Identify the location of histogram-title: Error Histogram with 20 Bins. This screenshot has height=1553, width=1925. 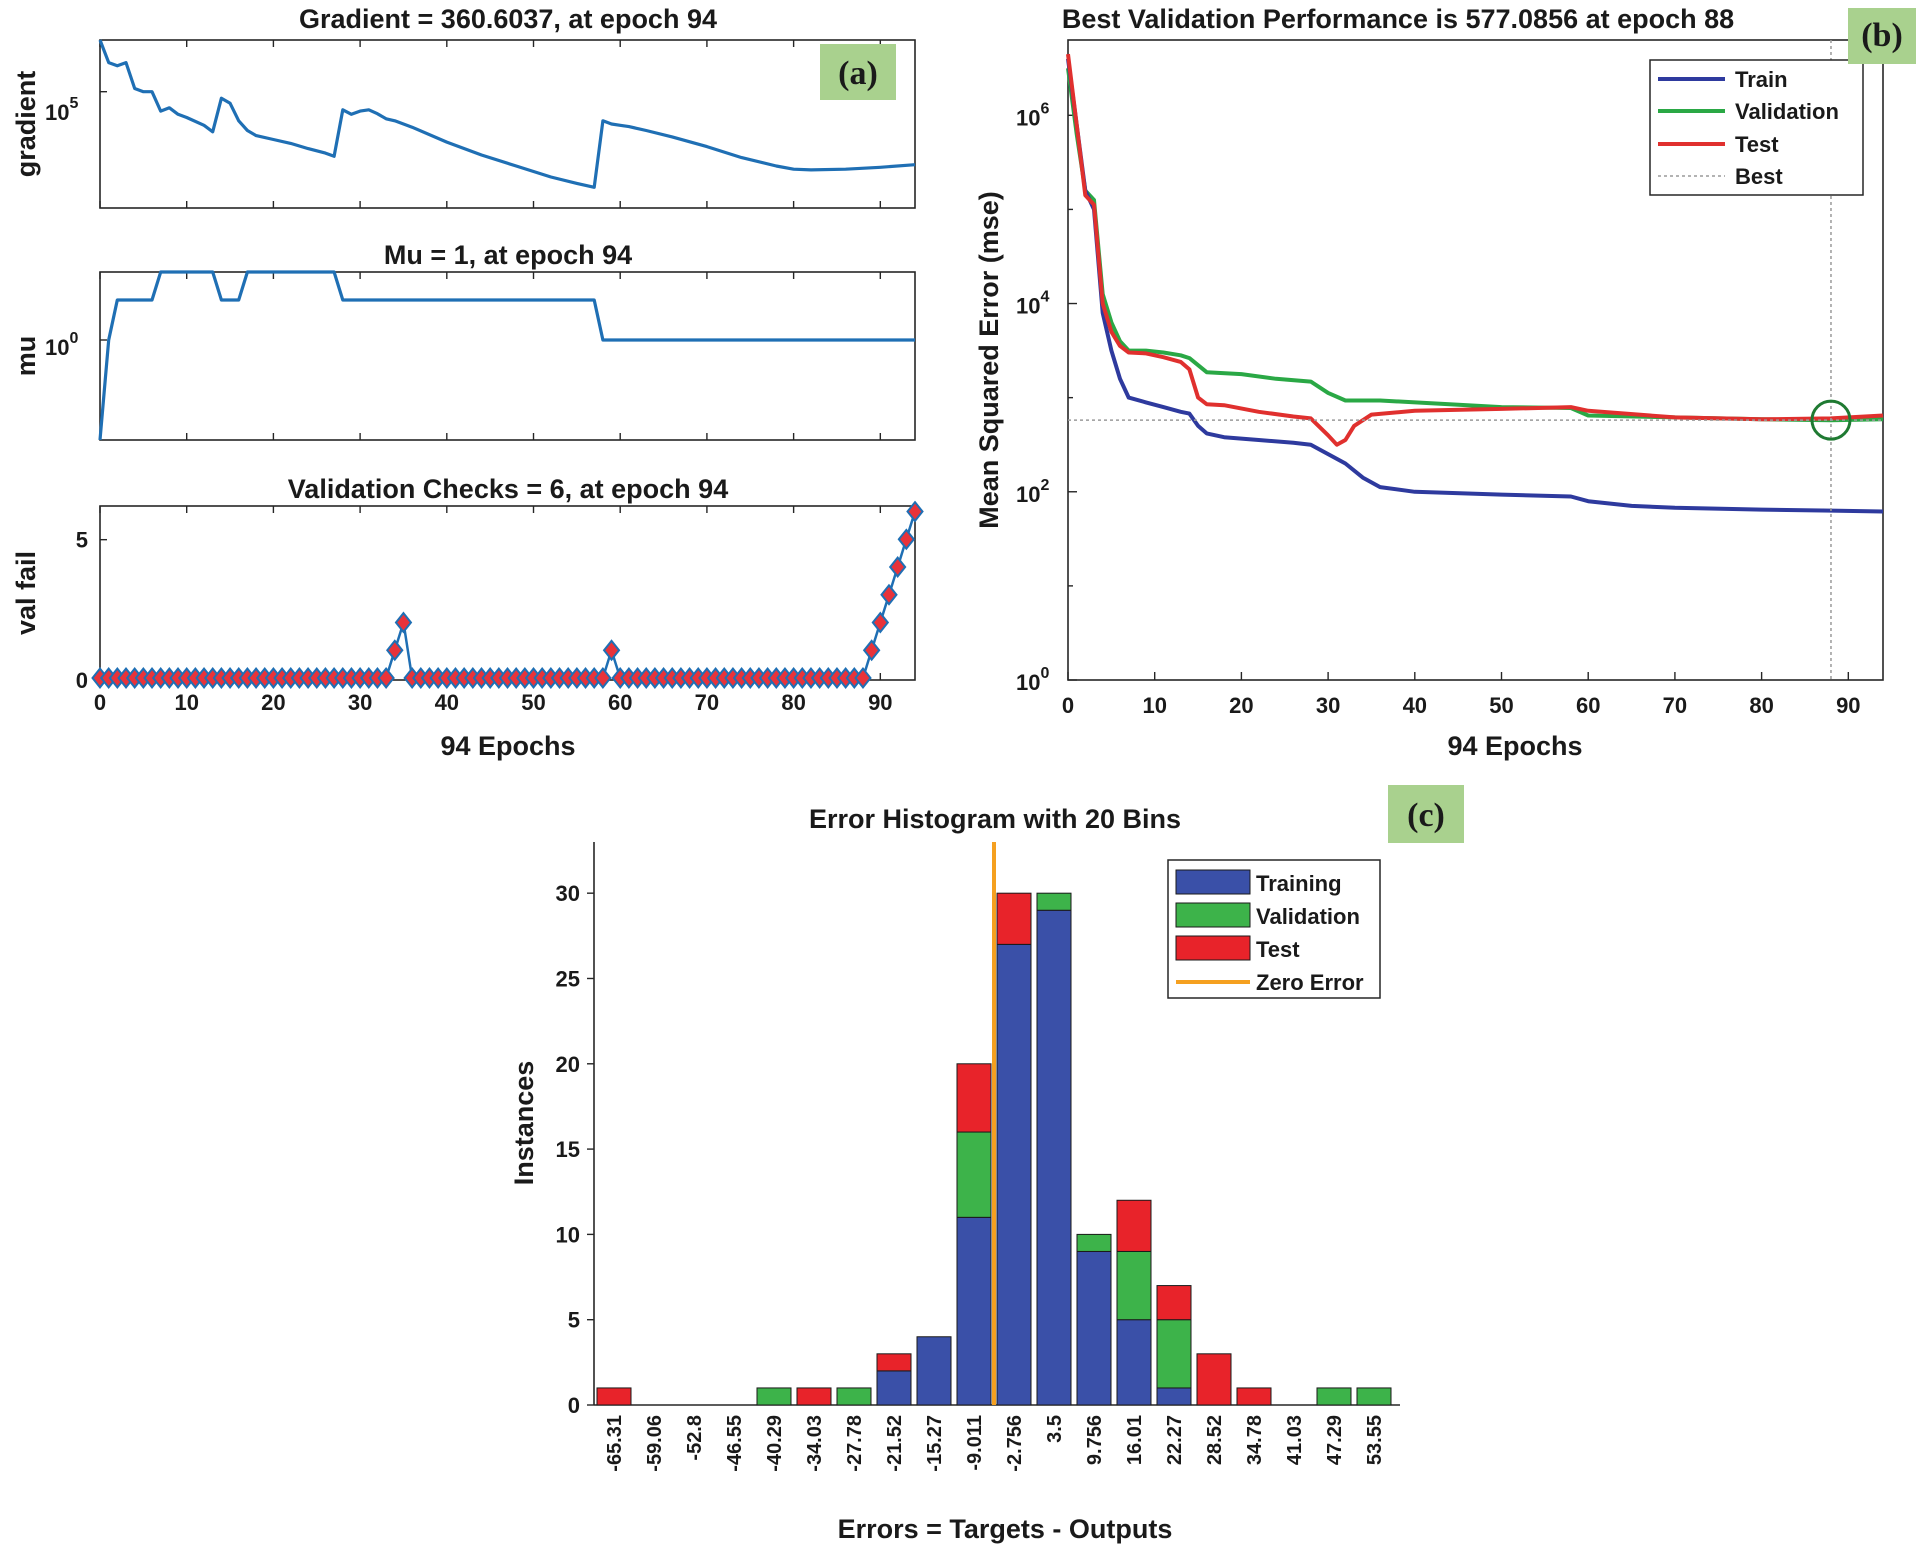
(995, 819).